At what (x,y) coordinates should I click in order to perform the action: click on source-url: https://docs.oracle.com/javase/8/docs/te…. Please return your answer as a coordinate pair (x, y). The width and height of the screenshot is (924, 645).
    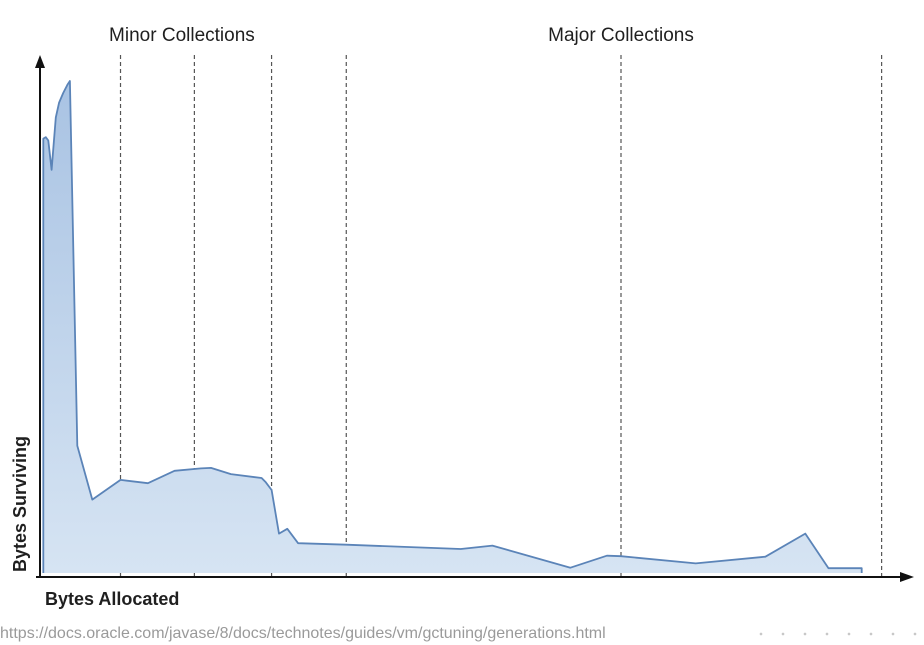
    Looking at the image, I should click on (303, 633).